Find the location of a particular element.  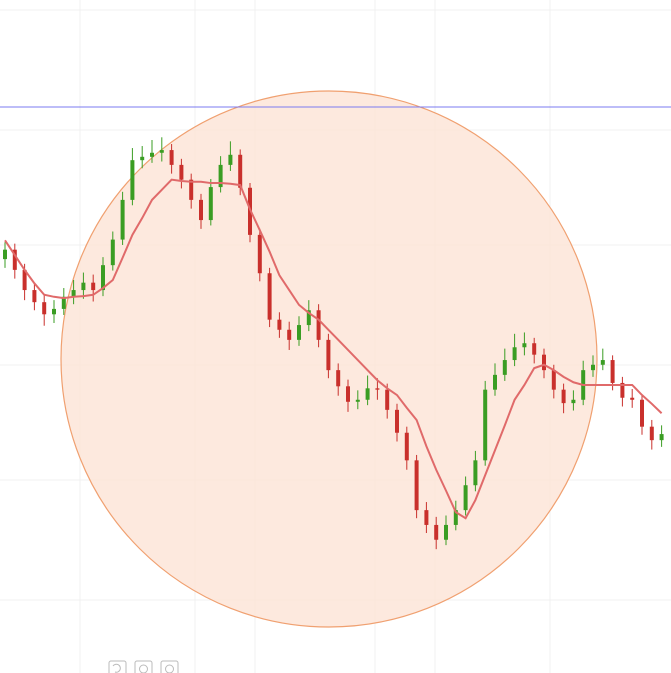

zoom-out-icon is located at coordinates (143, 668).